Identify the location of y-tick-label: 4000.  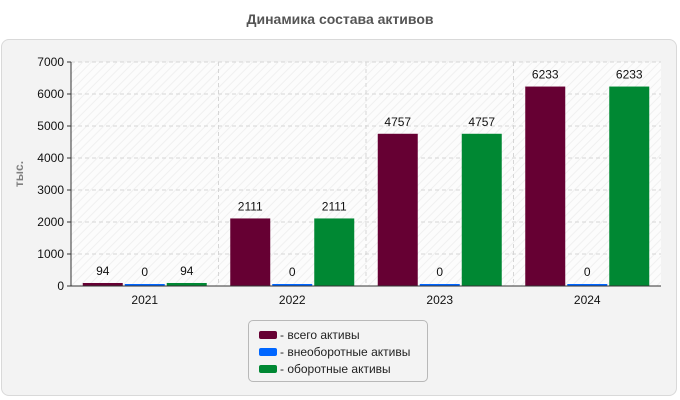
(50, 158).